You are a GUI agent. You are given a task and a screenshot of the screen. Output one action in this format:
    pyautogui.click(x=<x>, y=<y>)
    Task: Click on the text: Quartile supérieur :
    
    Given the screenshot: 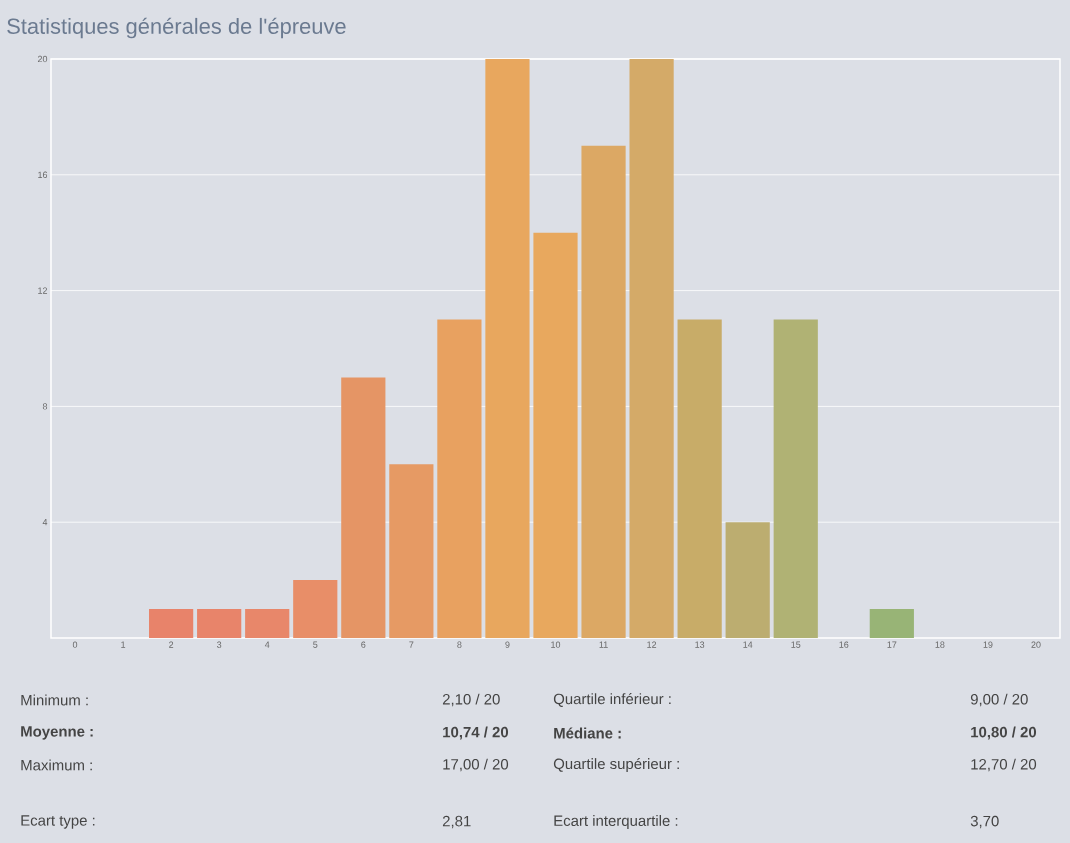 What is the action you would take?
    pyautogui.click(x=616, y=765)
    